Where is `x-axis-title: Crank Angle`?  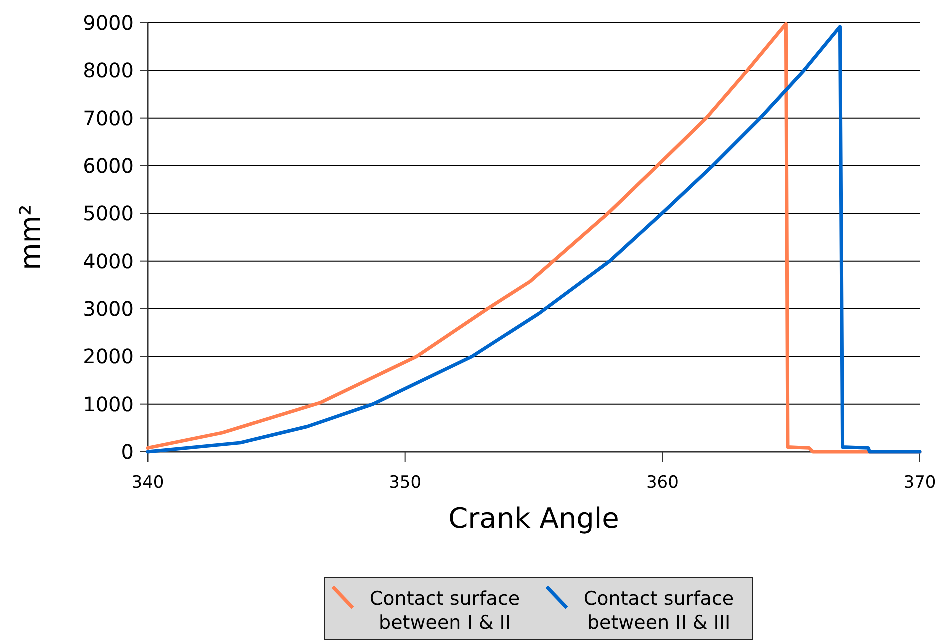
x-axis-title: Crank Angle is located at coordinates (534, 518).